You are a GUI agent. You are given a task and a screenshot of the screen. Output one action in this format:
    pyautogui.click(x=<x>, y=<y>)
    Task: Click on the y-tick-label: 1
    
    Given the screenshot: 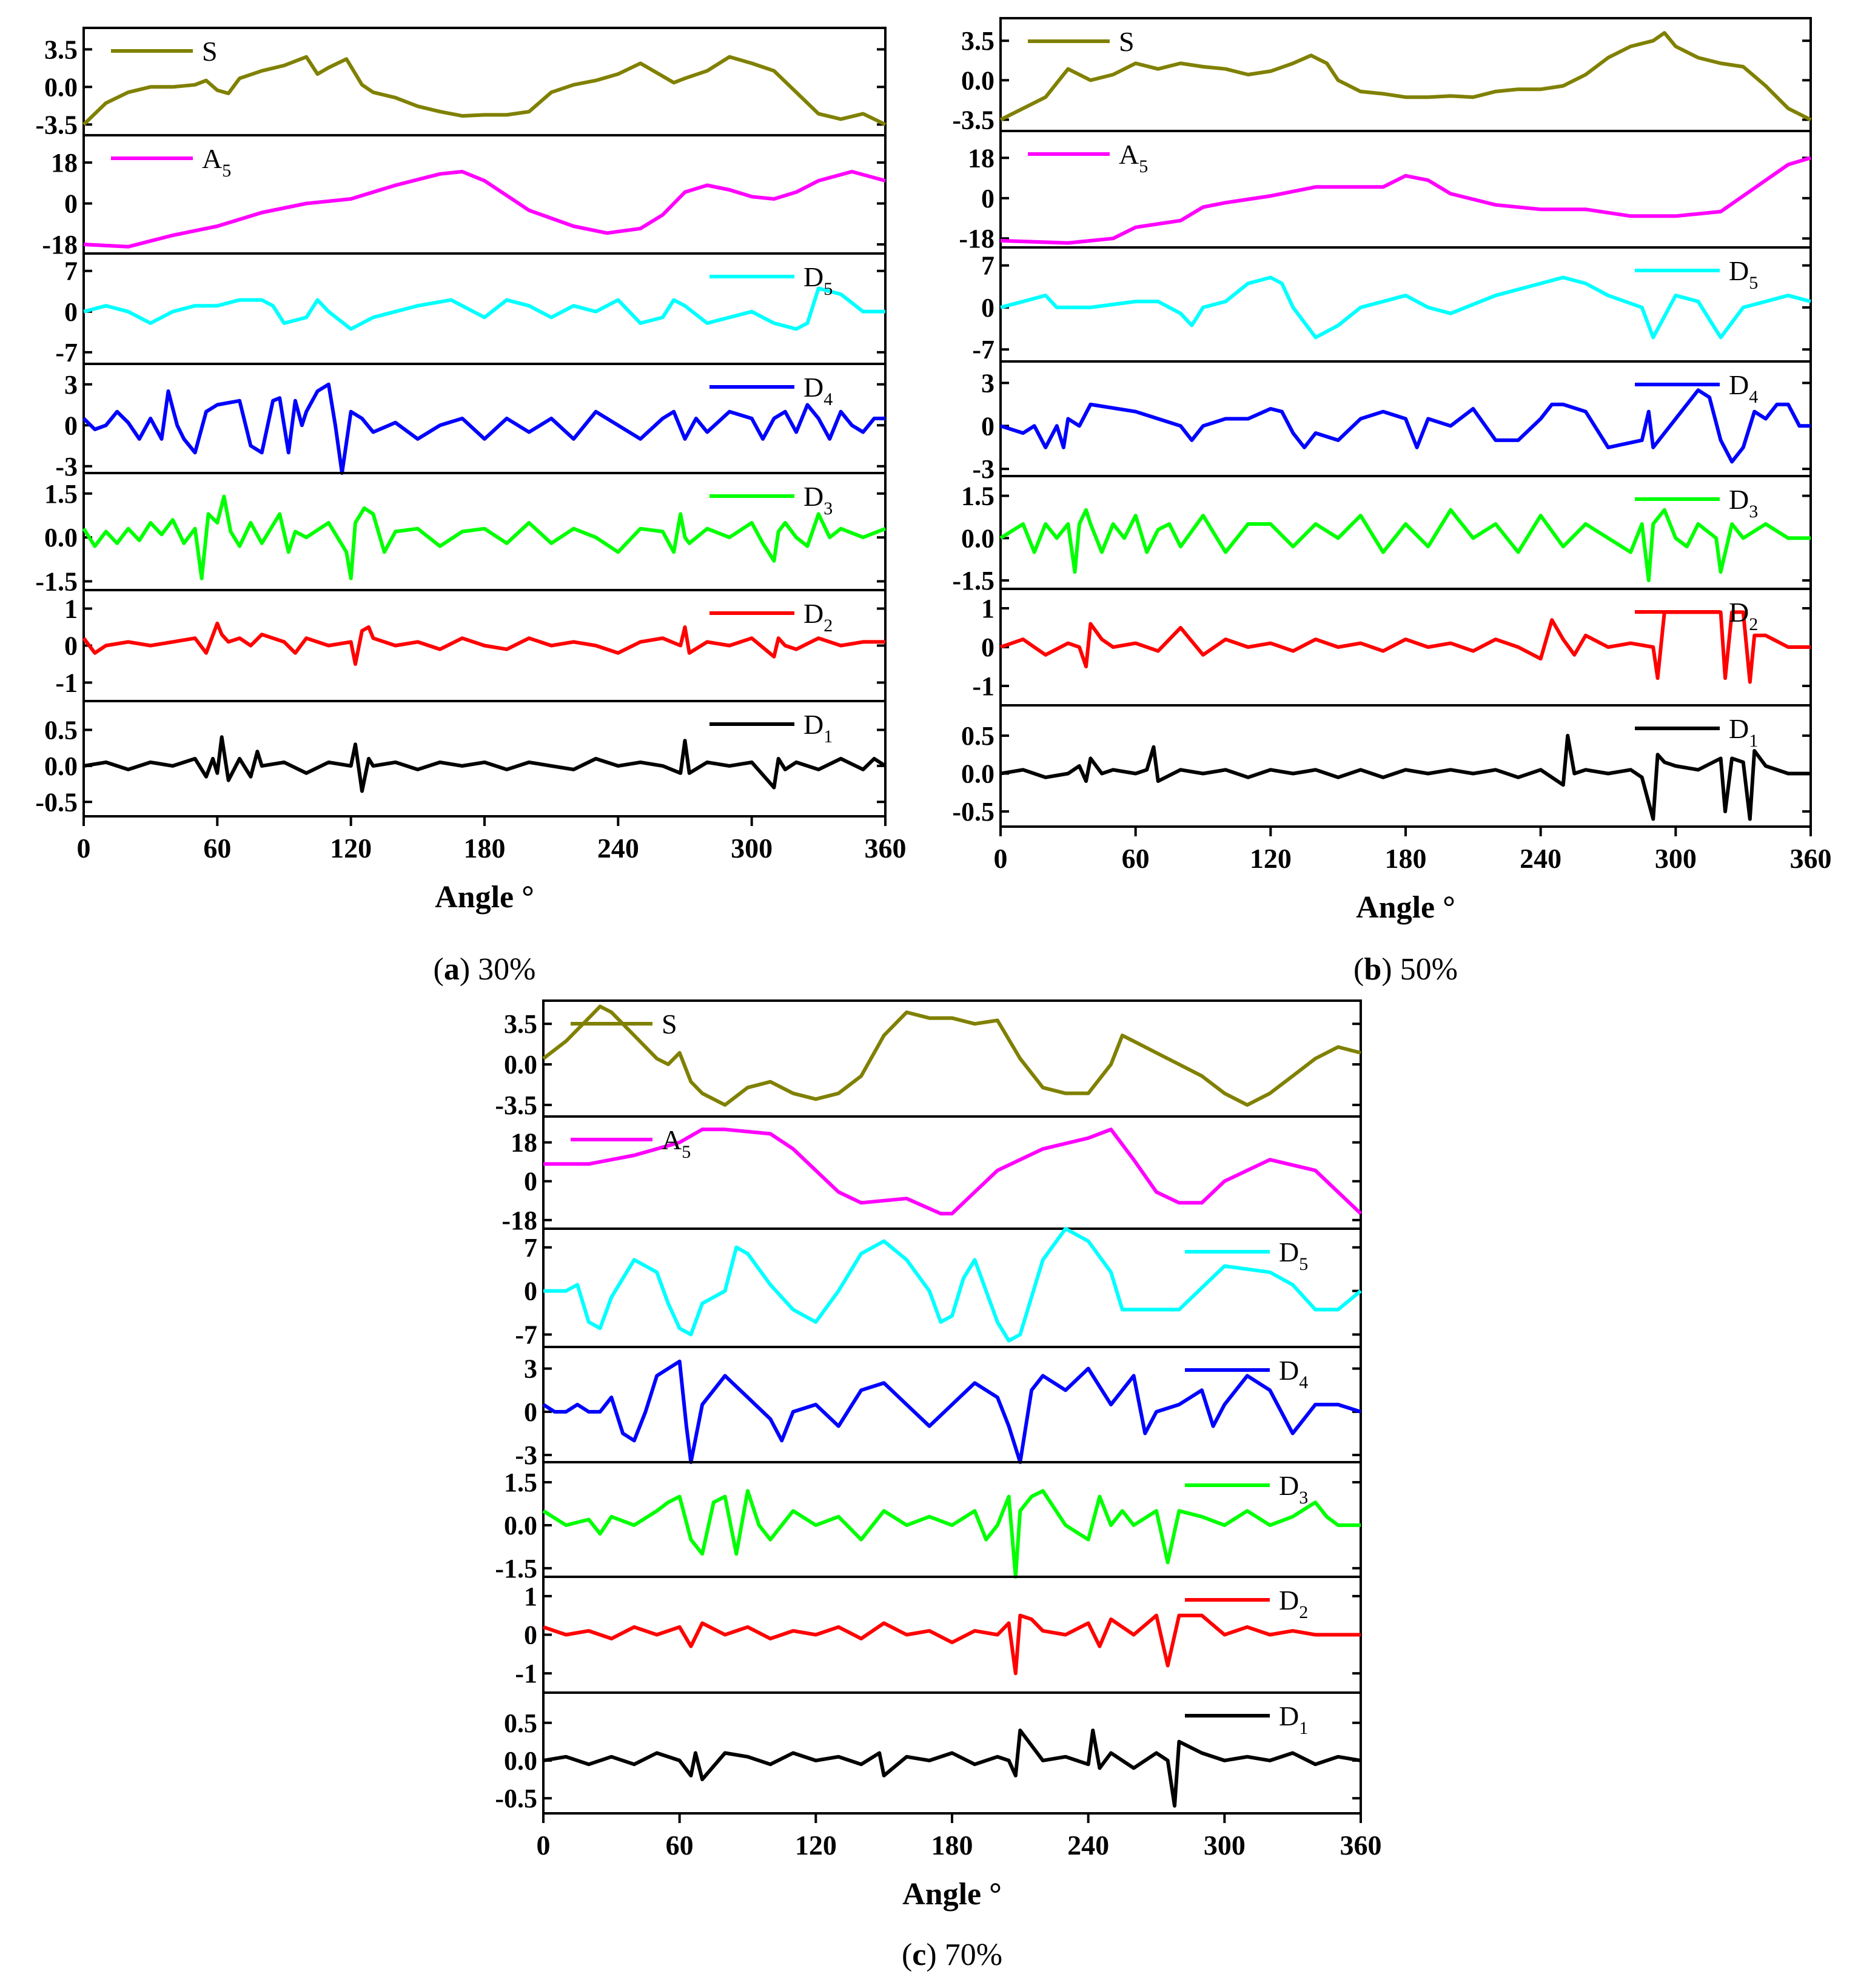 What is the action you would take?
    pyautogui.click(x=71, y=609)
    